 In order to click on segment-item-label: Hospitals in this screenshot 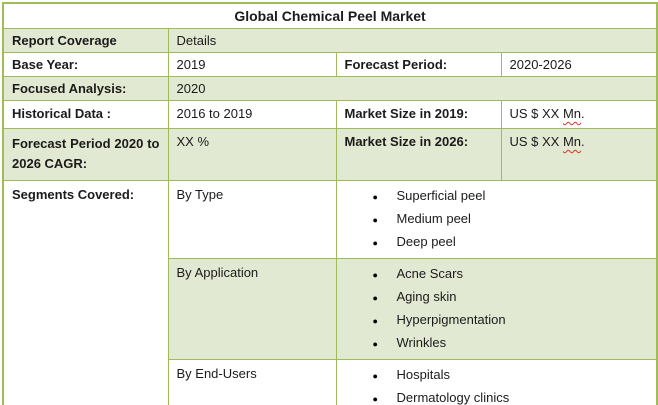, I will do `click(423, 374)`.